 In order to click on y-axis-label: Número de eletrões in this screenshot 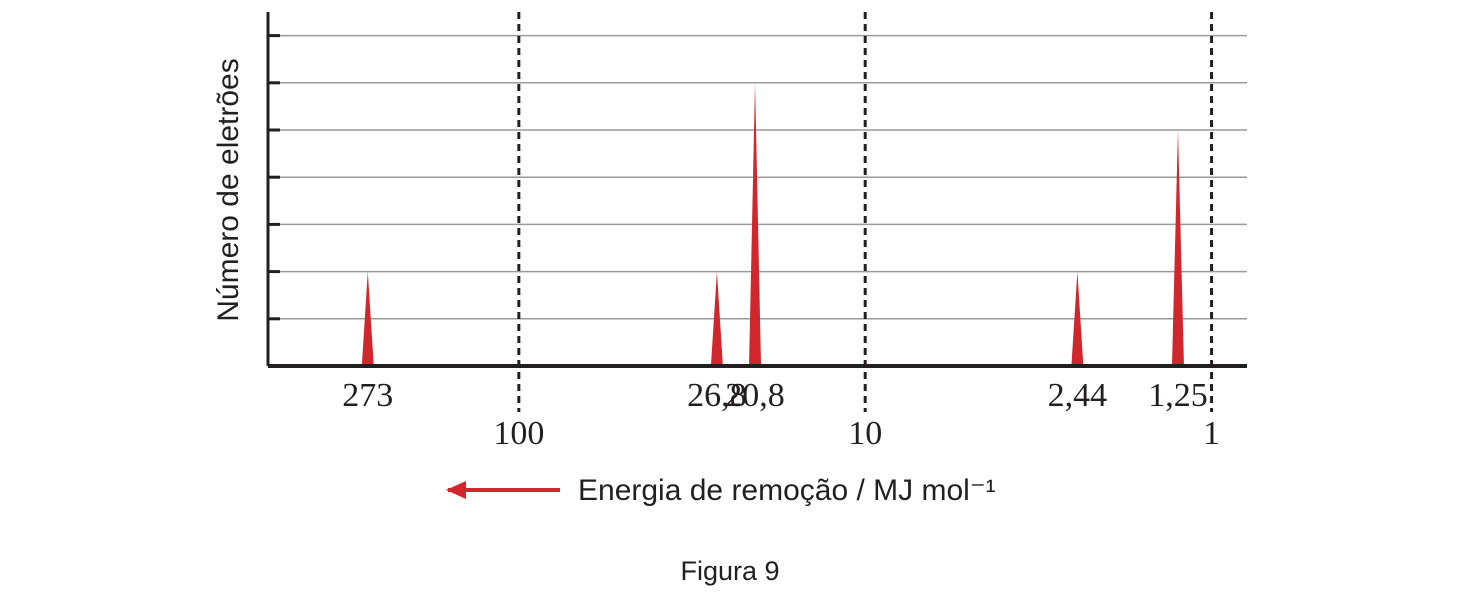, I will do `click(228, 189)`.